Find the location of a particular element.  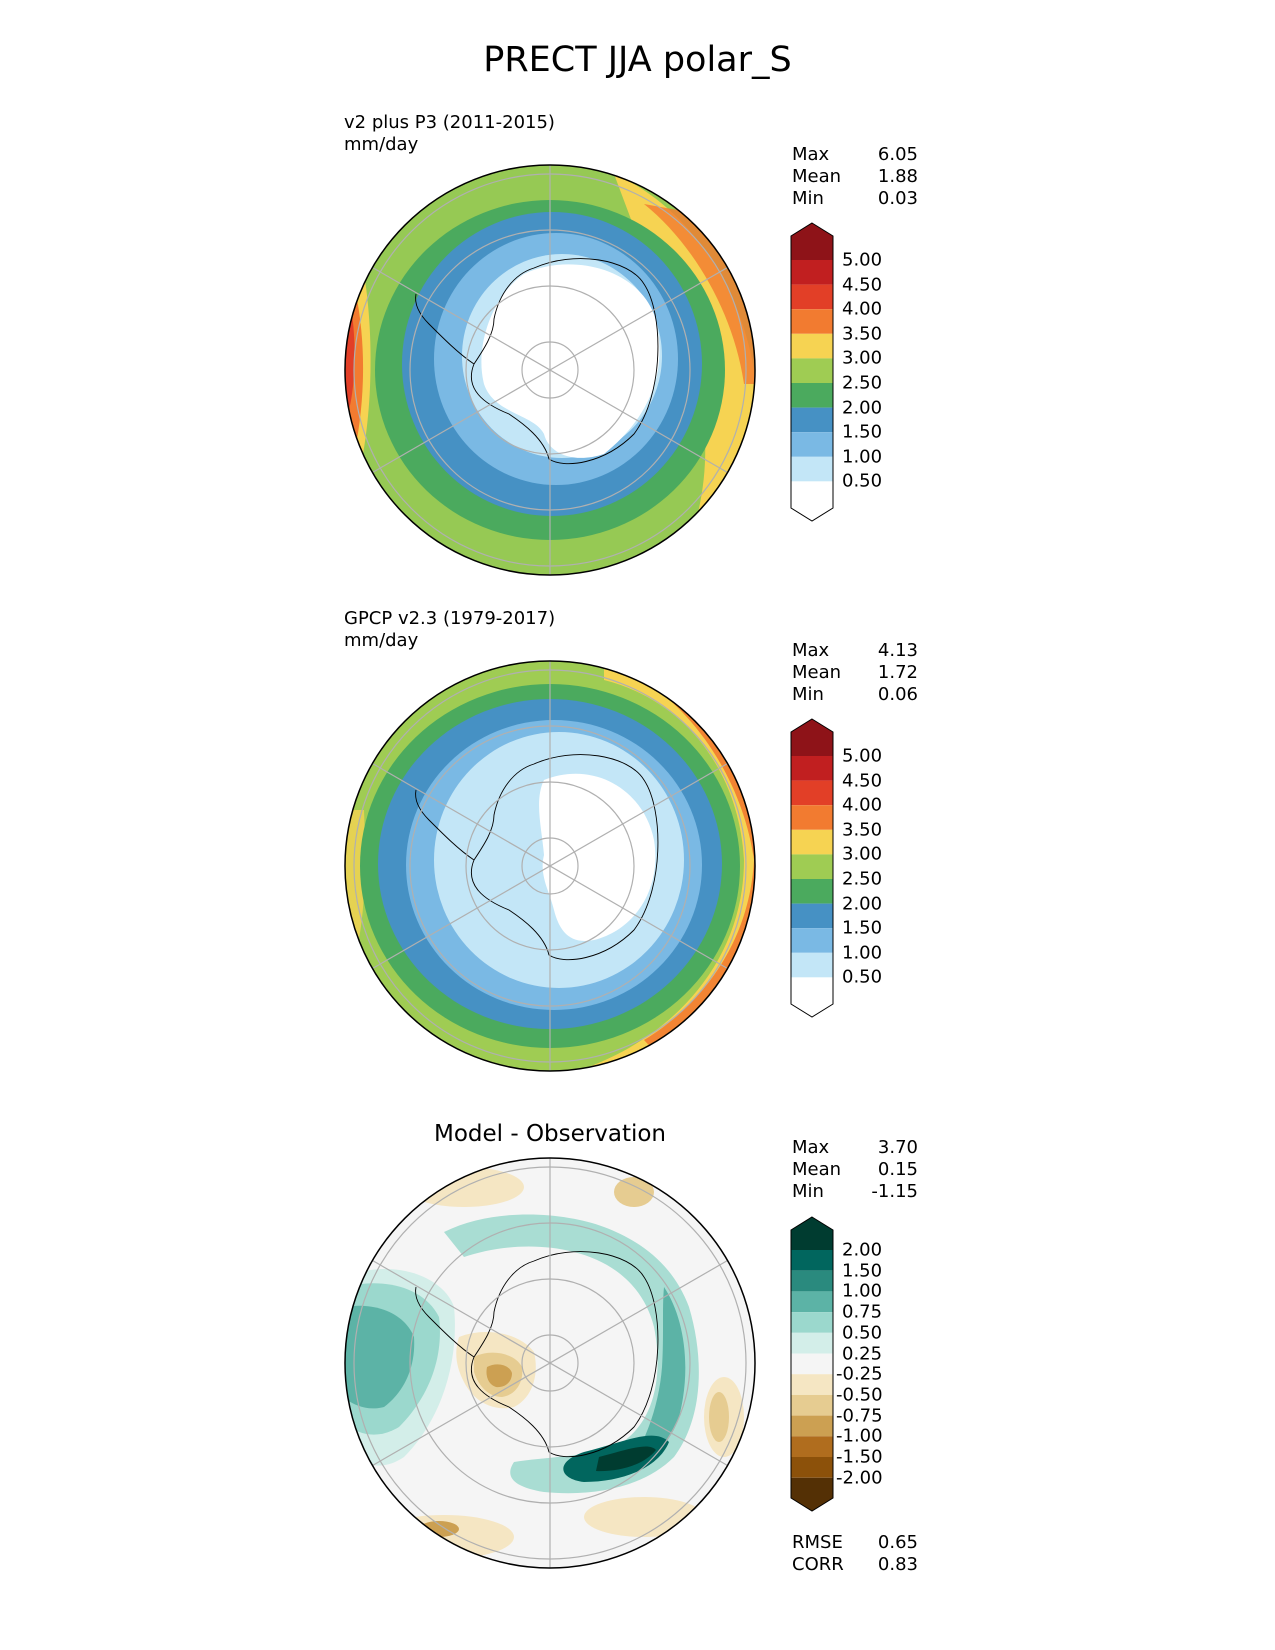

stat-row: Max 6.05 is located at coordinates (855, 155).